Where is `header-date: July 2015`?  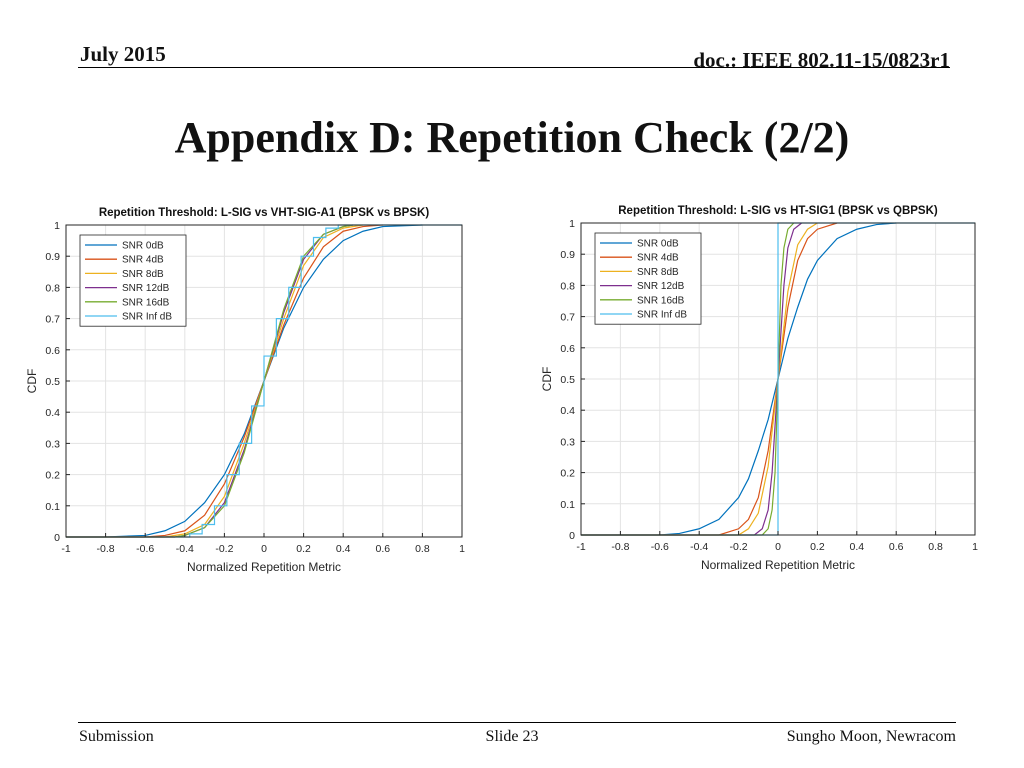
header-date: July 2015 is located at coordinates (123, 54).